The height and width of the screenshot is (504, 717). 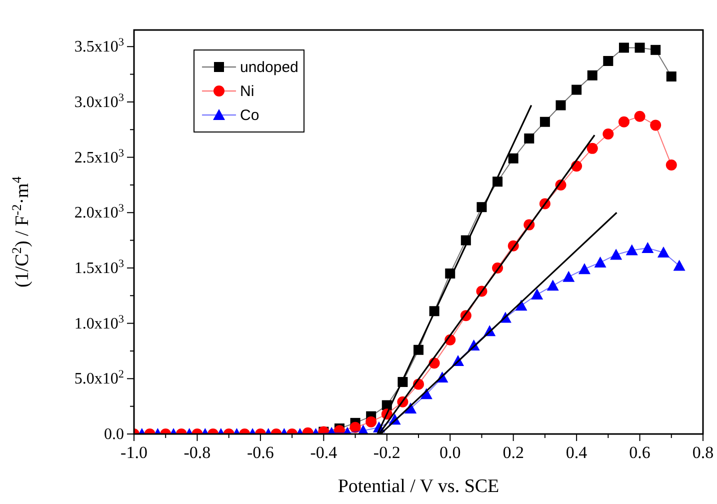 What do you see at coordinates (134, 452) in the screenshot?
I see `x-tick-label: -1.0` at bounding box center [134, 452].